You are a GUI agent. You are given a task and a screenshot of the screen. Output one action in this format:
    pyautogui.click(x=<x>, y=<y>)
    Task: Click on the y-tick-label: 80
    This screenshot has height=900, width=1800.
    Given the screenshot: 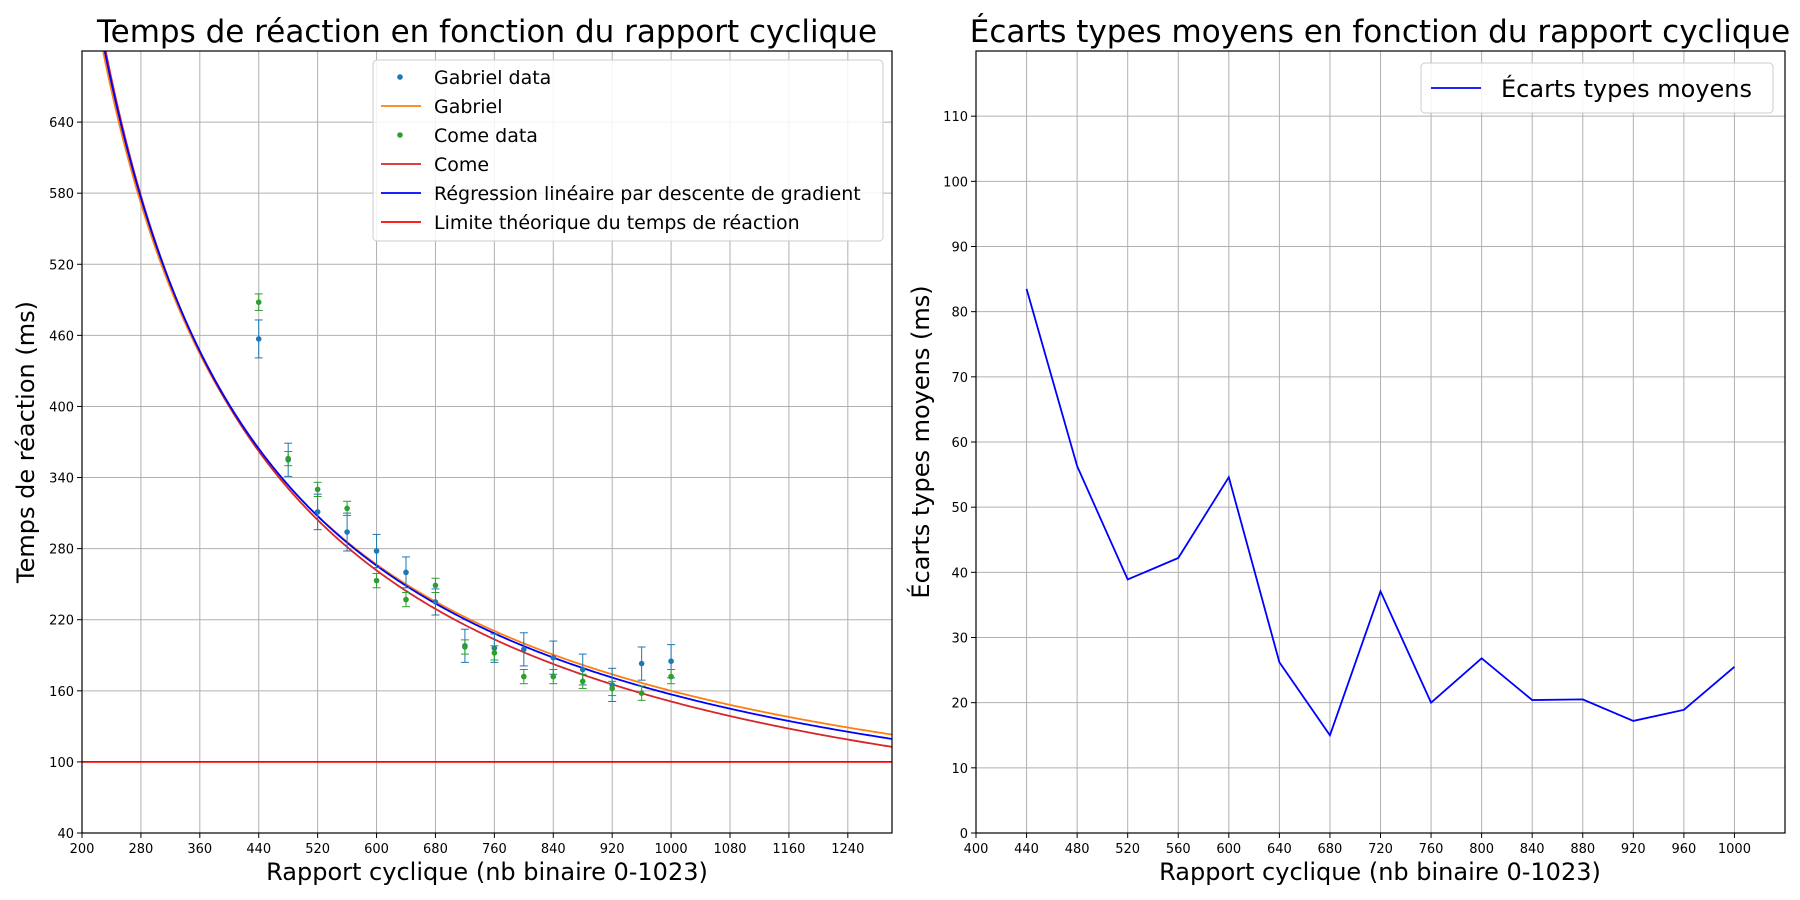 What is the action you would take?
    pyautogui.click(x=959, y=313)
    